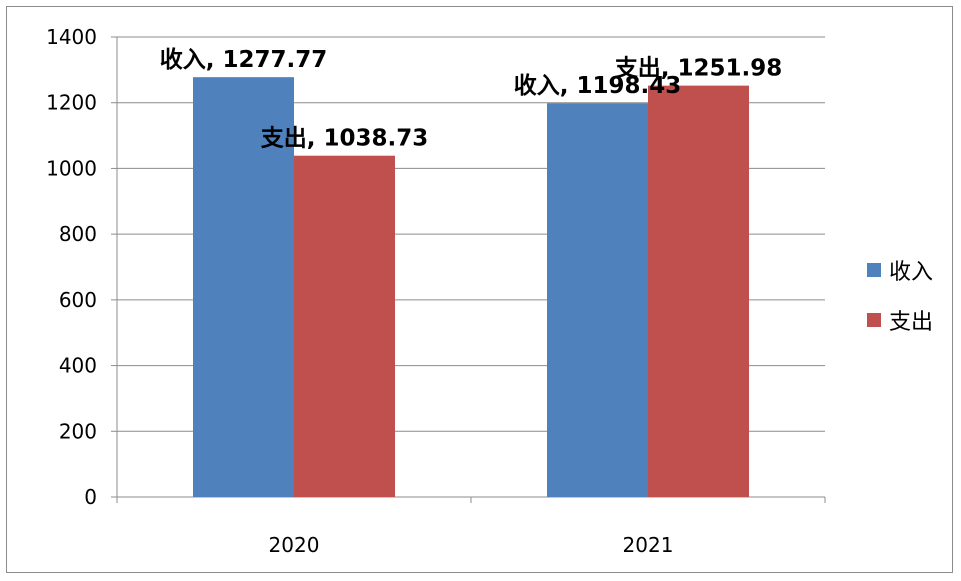 This screenshot has height=581, width=961. What do you see at coordinates (598, 85) in the screenshot?
I see `data-label-收入-2021: 收入, 1198.43` at bounding box center [598, 85].